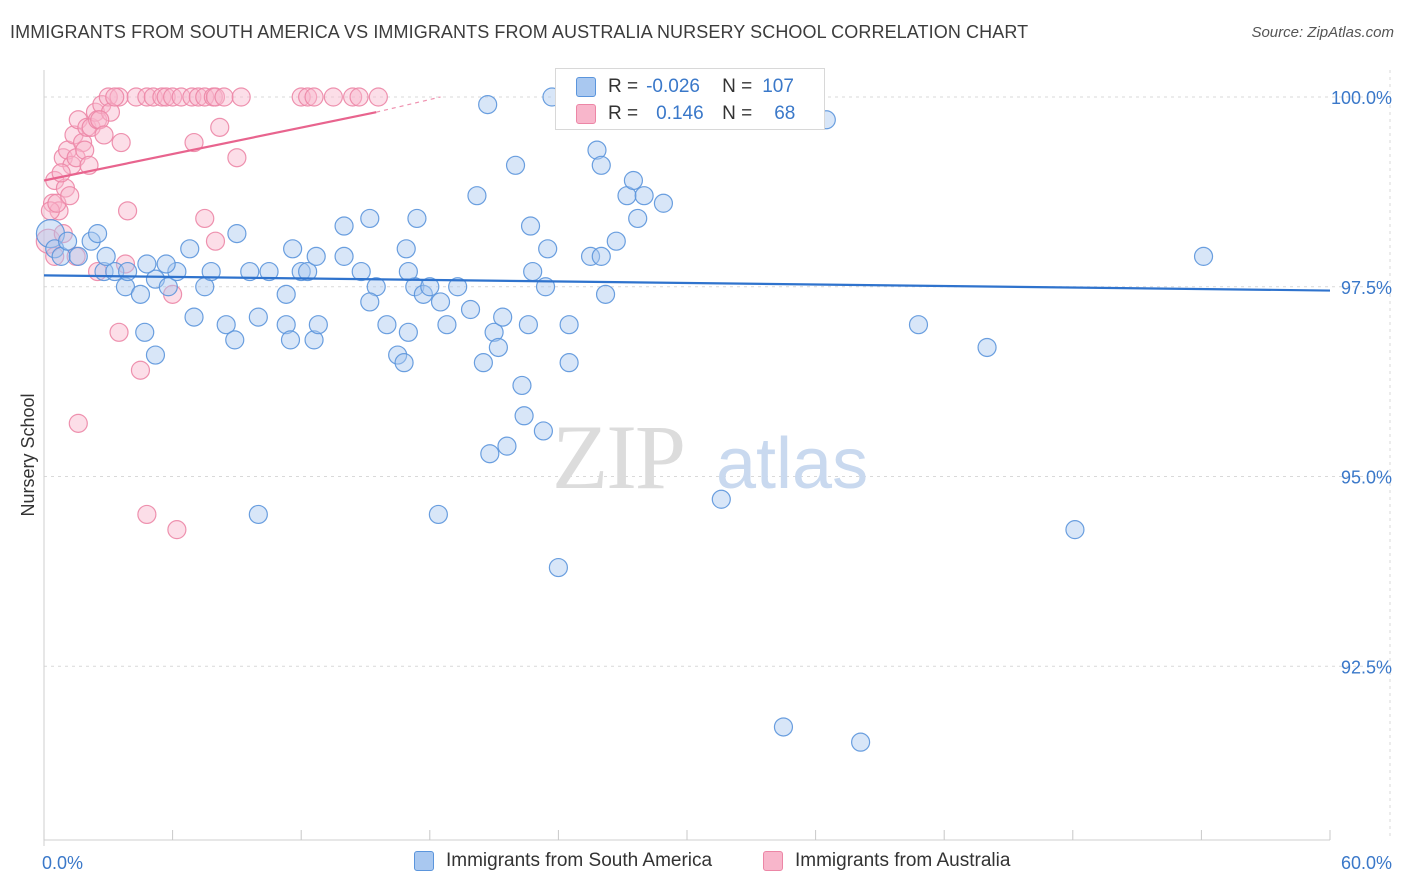 The image size is (1406, 892). I want to click on pink-swatch, so click(586, 114).